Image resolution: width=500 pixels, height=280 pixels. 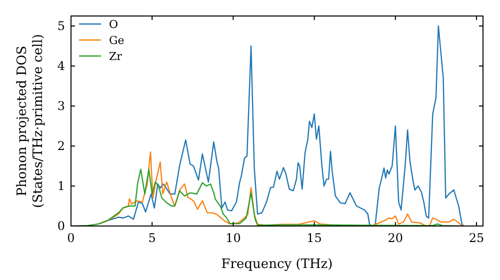 I want to click on y-tick-label: 5, so click(x=61, y=26).